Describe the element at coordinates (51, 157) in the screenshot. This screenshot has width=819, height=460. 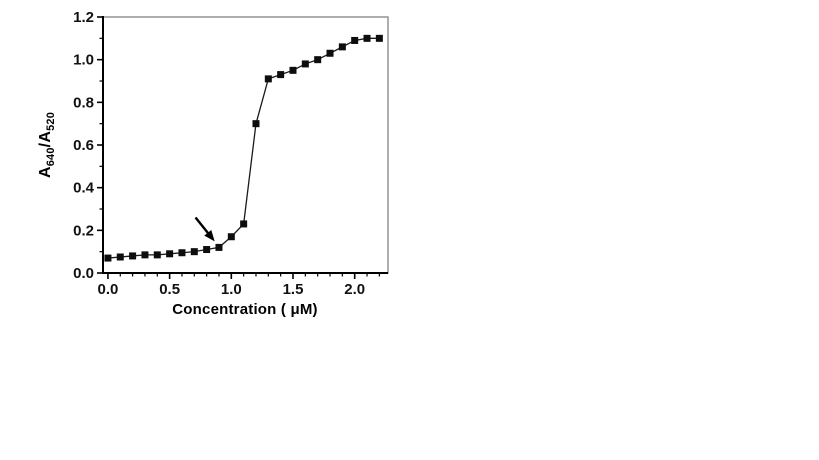
I see `y-axis-label-subscript: 640` at that location.